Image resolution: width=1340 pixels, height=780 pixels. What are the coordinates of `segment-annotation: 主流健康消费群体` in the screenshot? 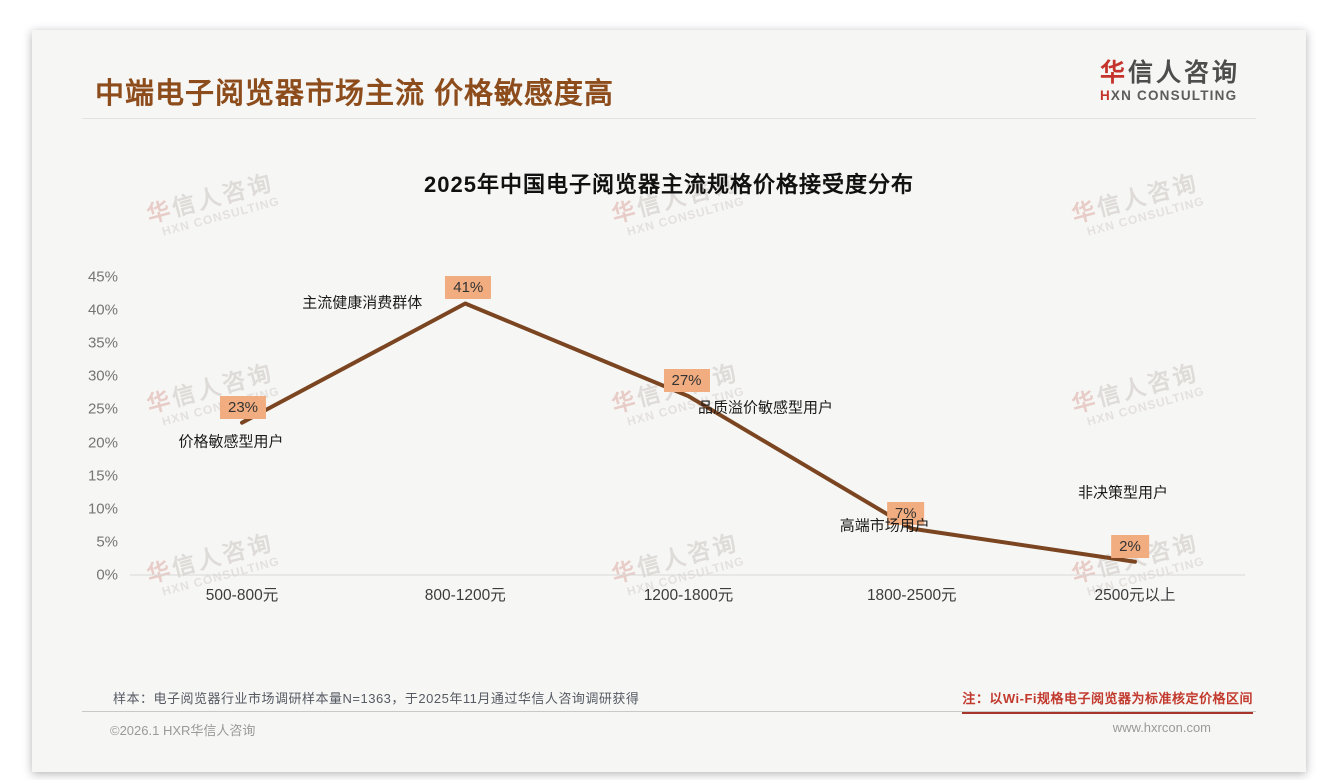 It's located at (362, 303).